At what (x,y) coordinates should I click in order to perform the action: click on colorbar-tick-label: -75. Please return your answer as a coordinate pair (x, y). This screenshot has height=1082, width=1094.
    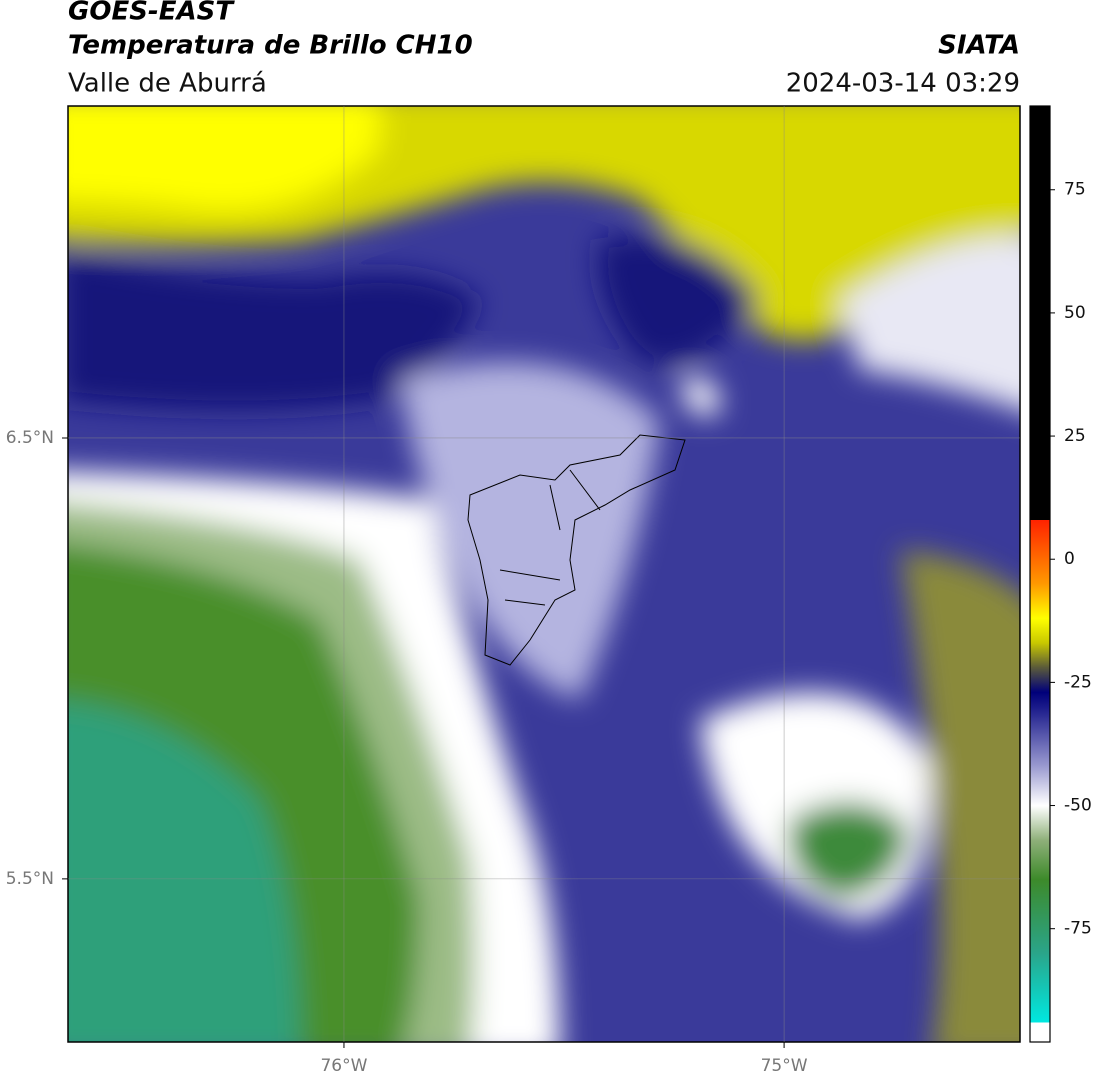
    Looking at the image, I should click on (1078, 929).